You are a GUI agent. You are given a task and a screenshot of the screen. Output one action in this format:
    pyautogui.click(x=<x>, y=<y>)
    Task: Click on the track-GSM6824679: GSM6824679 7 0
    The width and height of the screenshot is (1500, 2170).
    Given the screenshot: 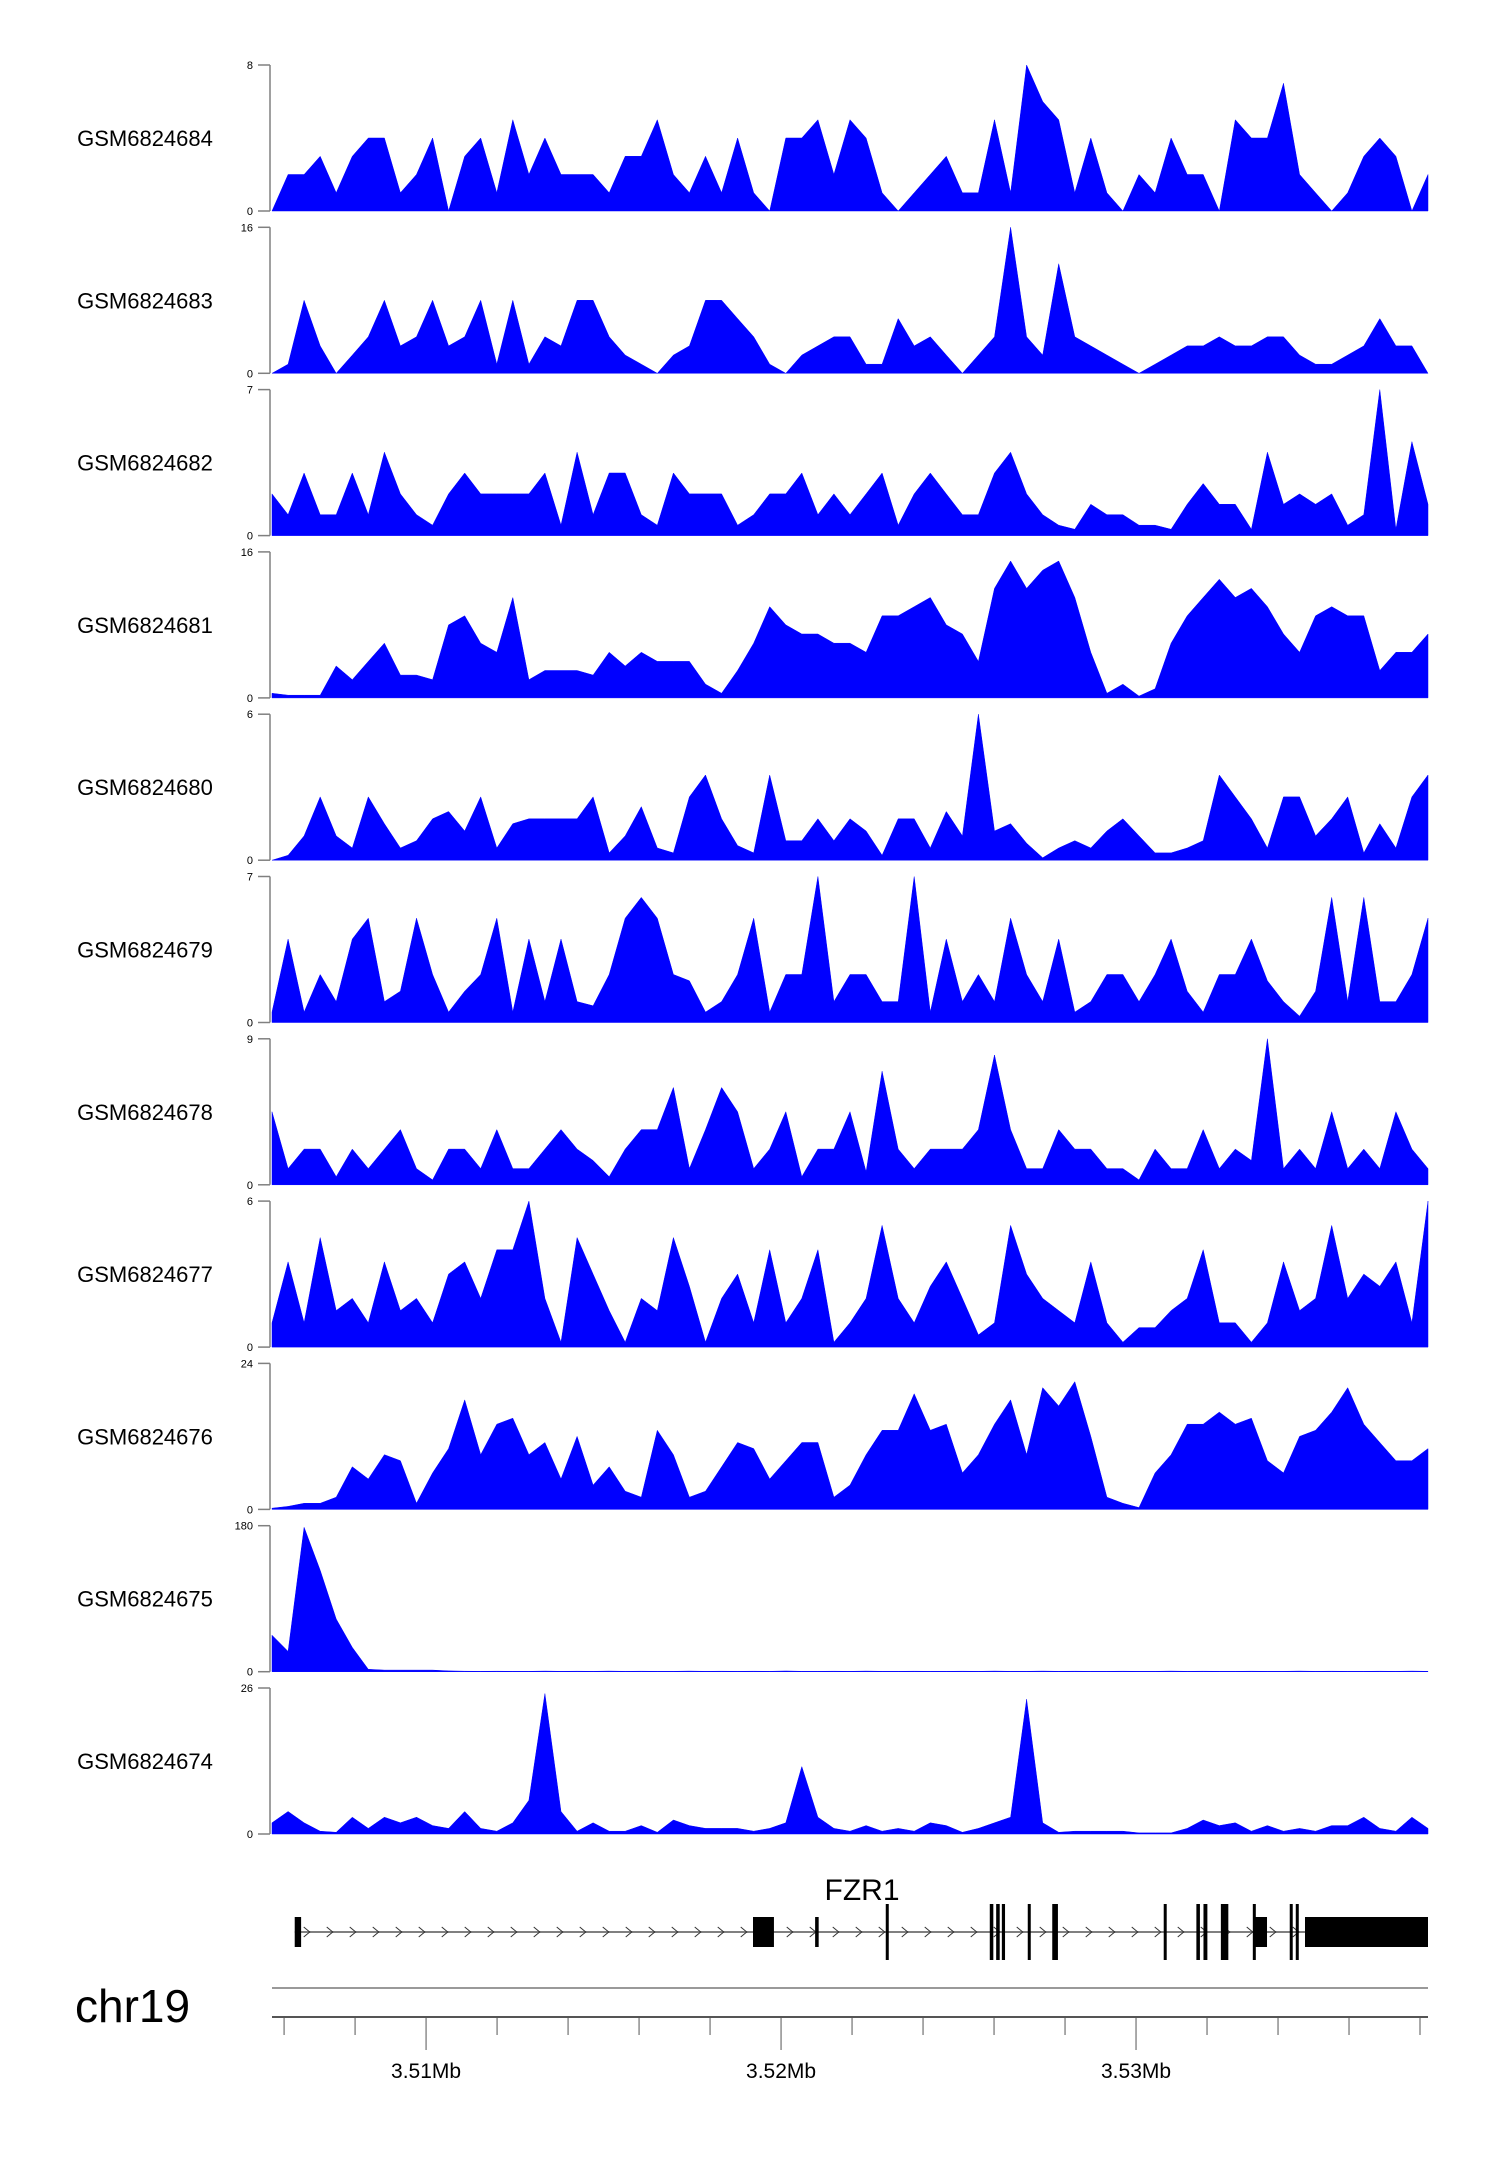 What is the action you would take?
    pyautogui.click(x=753, y=951)
    